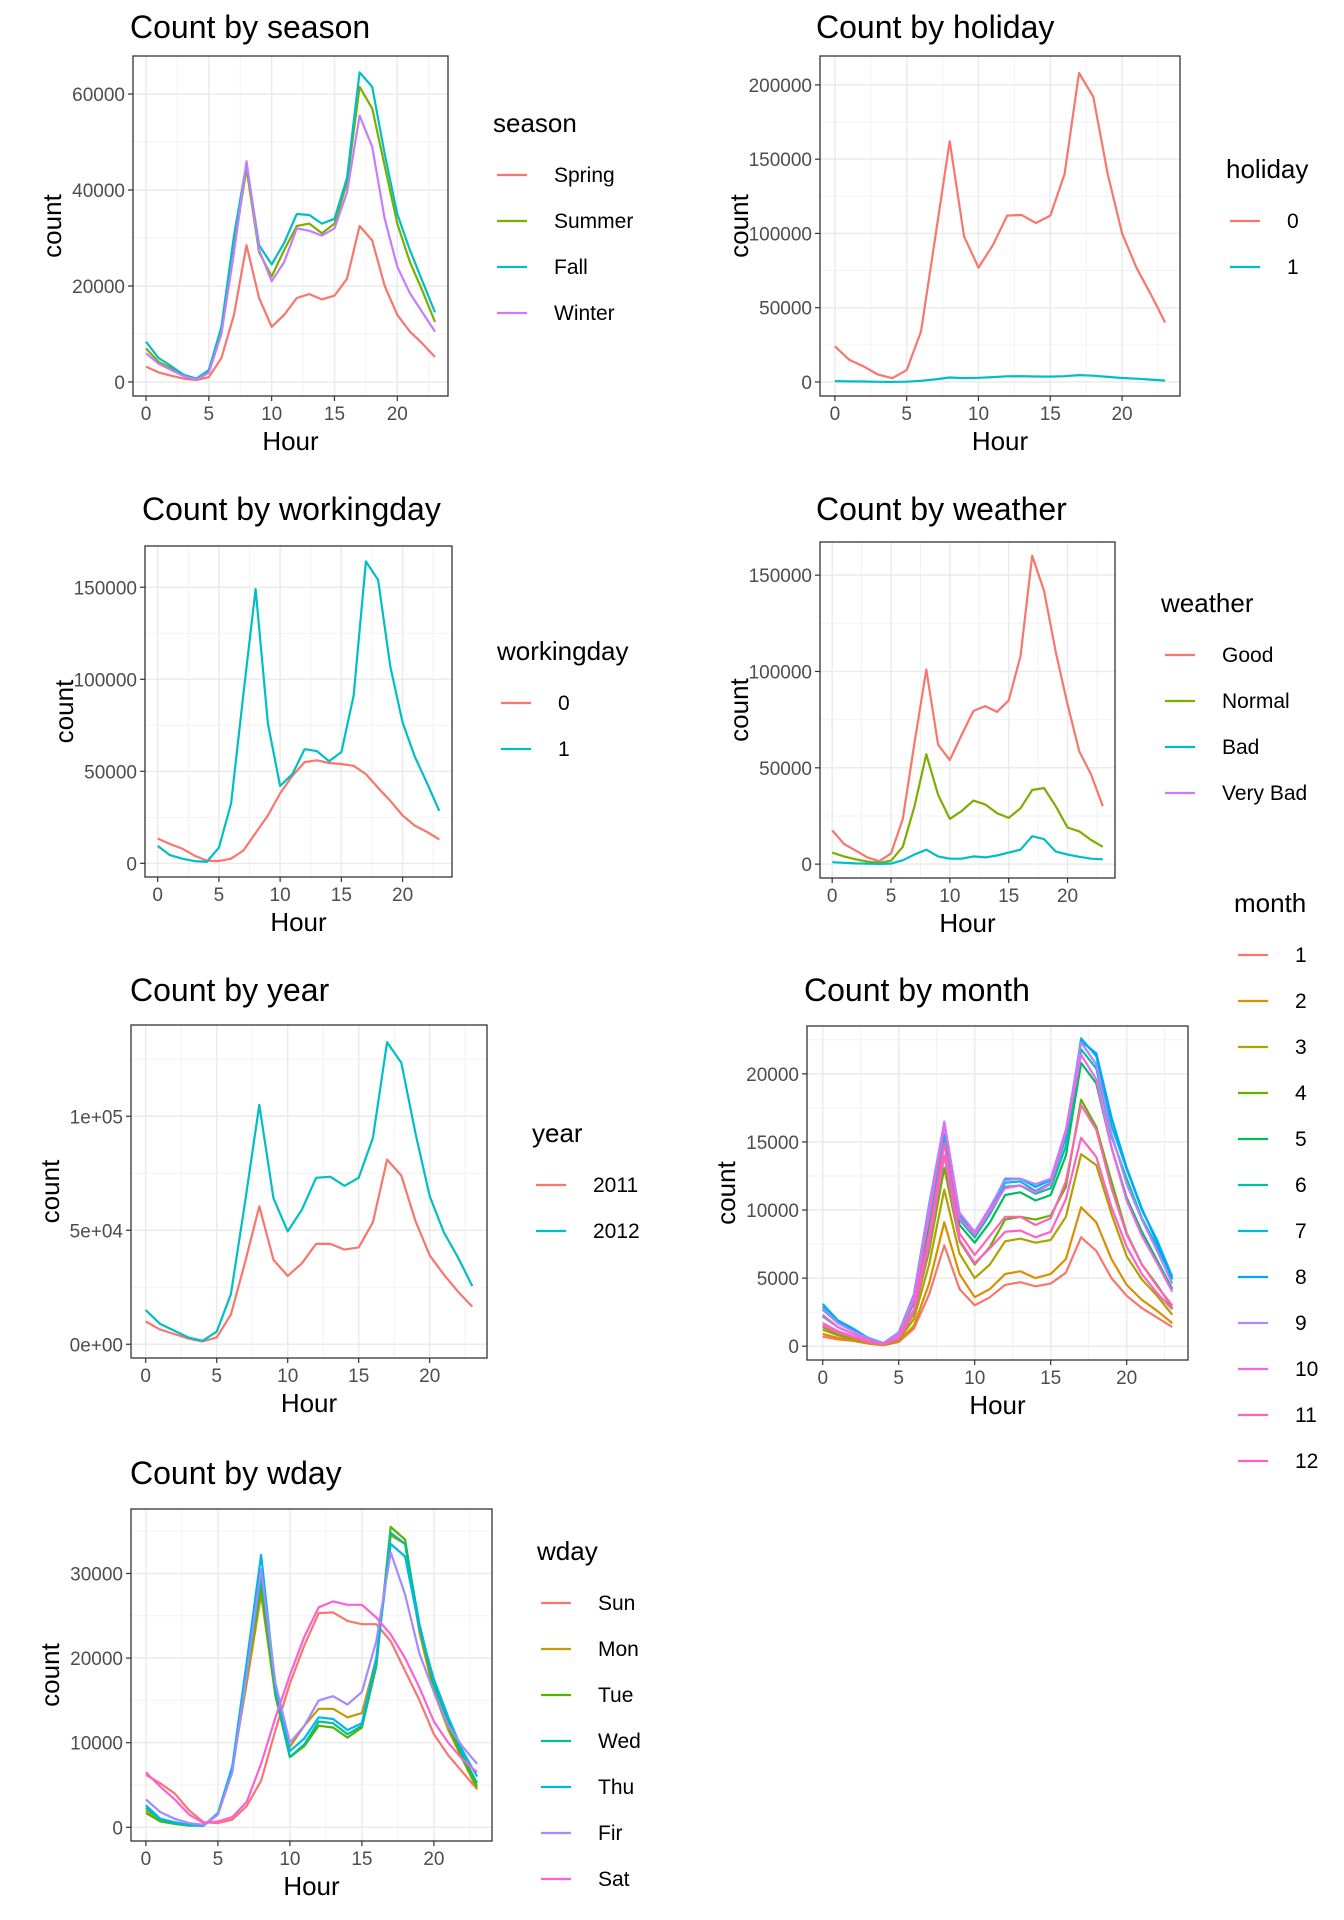  What do you see at coordinates (593, 221) in the screenshot?
I see `legend-label: Summer` at bounding box center [593, 221].